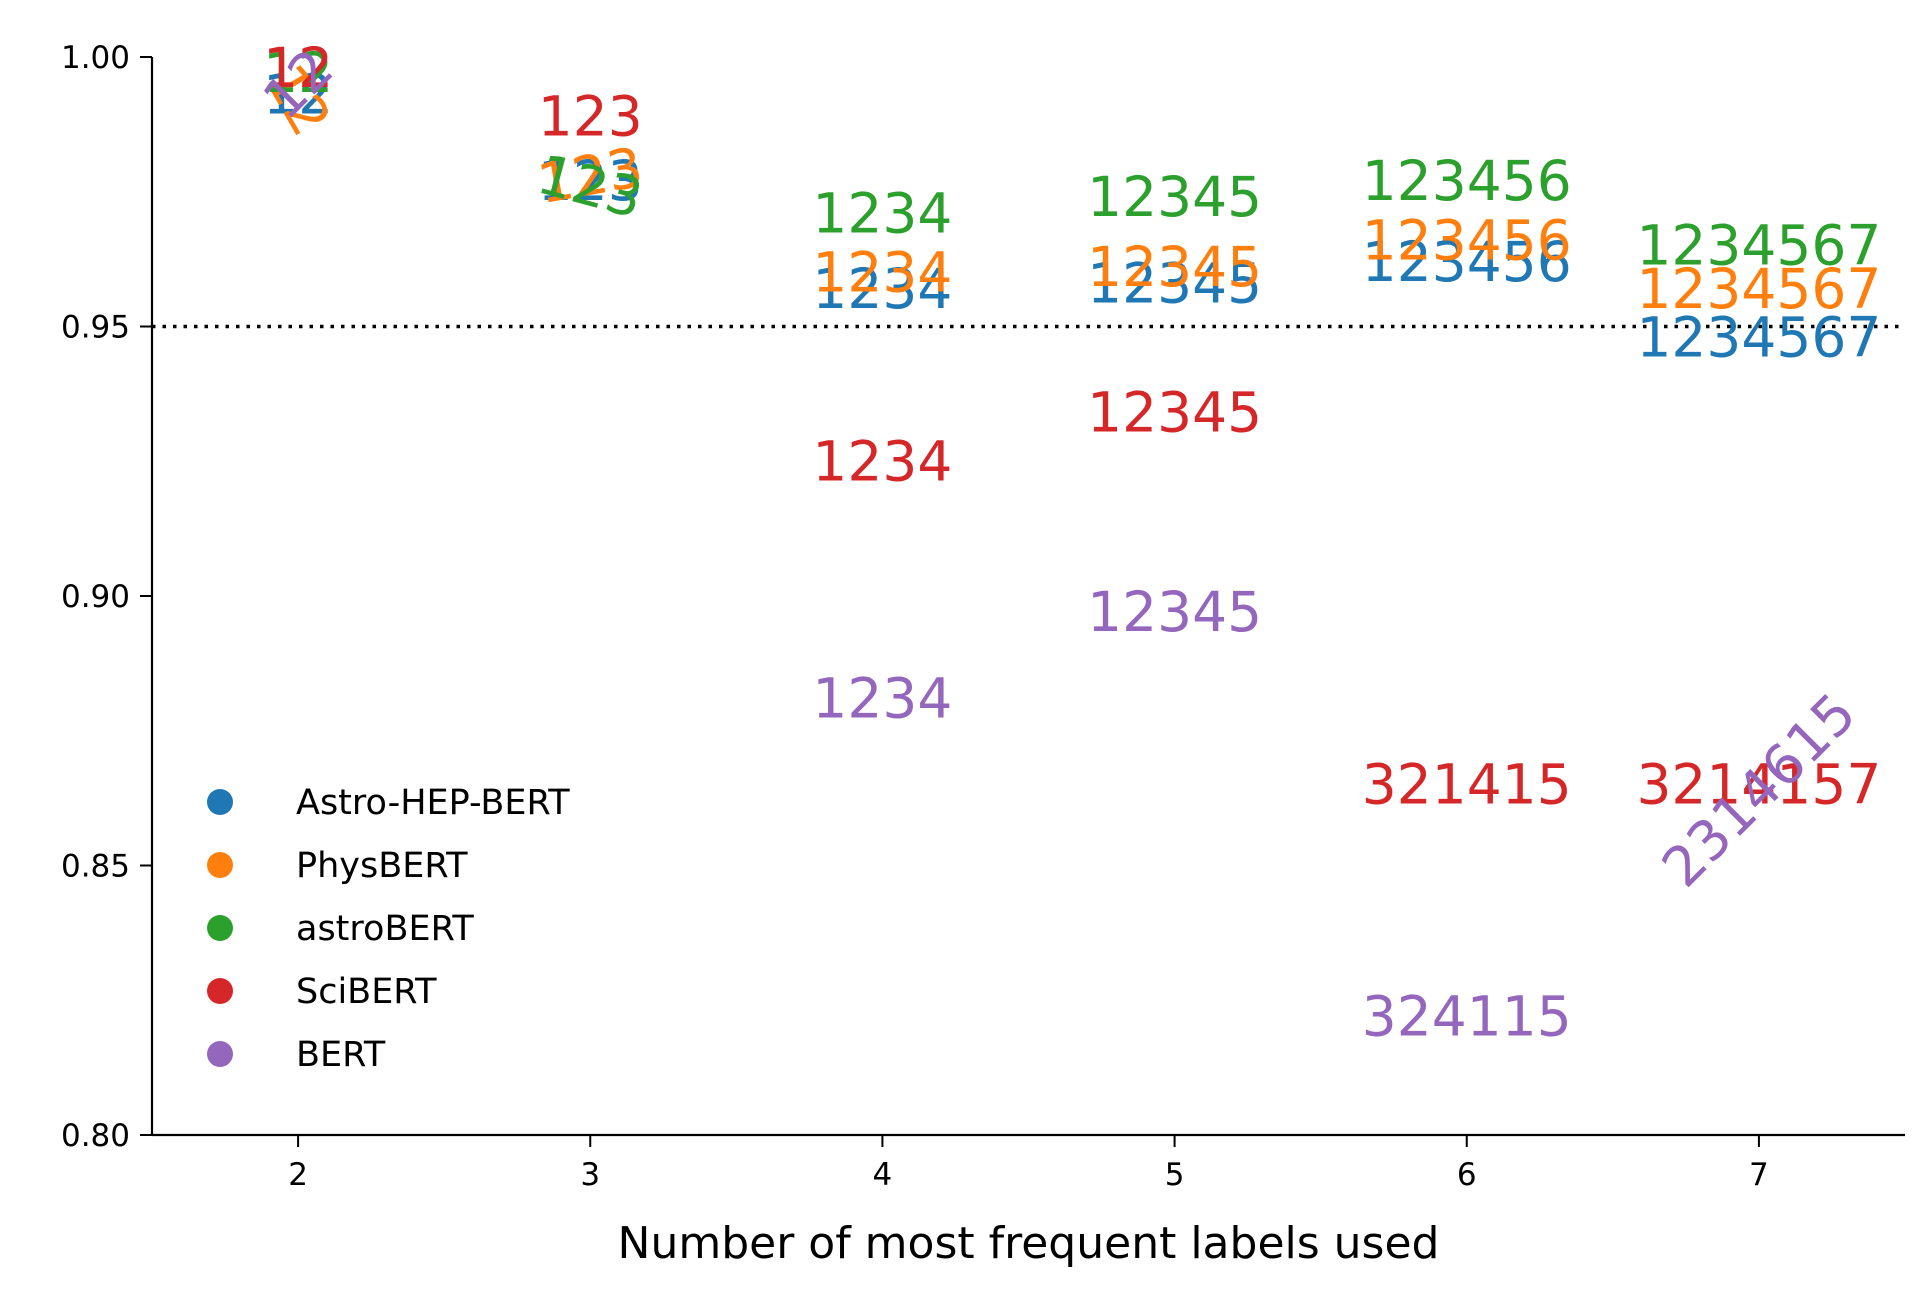 The image size is (1927, 1298). What do you see at coordinates (882, 461) in the screenshot?
I see `point-label-scibert: 1234` at bounding box center [882, 461].